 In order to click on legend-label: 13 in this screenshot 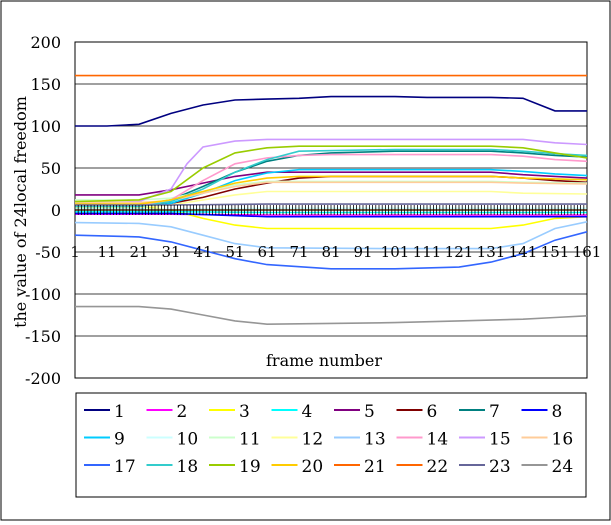, I will do `click(375, 440)`.